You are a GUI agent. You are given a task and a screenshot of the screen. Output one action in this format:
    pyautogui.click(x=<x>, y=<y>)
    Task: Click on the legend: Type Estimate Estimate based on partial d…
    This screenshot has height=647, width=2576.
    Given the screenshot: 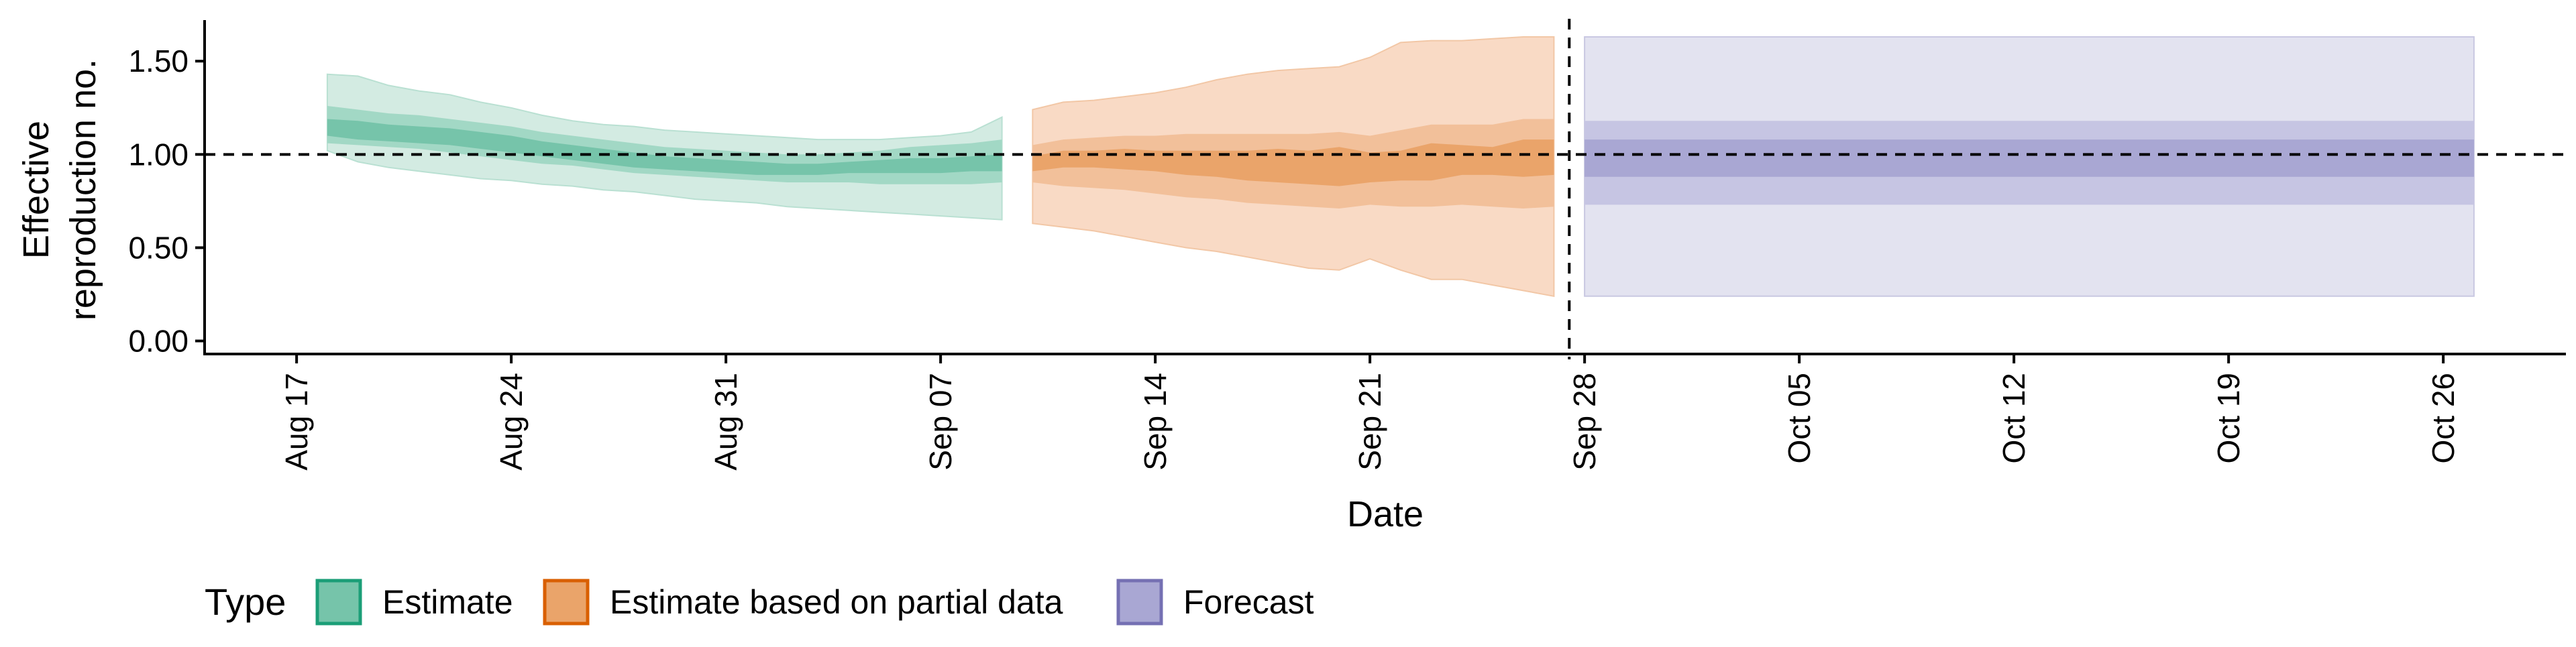 What is the action you would take?
    pyautogui.click(x=759, y=602)
    